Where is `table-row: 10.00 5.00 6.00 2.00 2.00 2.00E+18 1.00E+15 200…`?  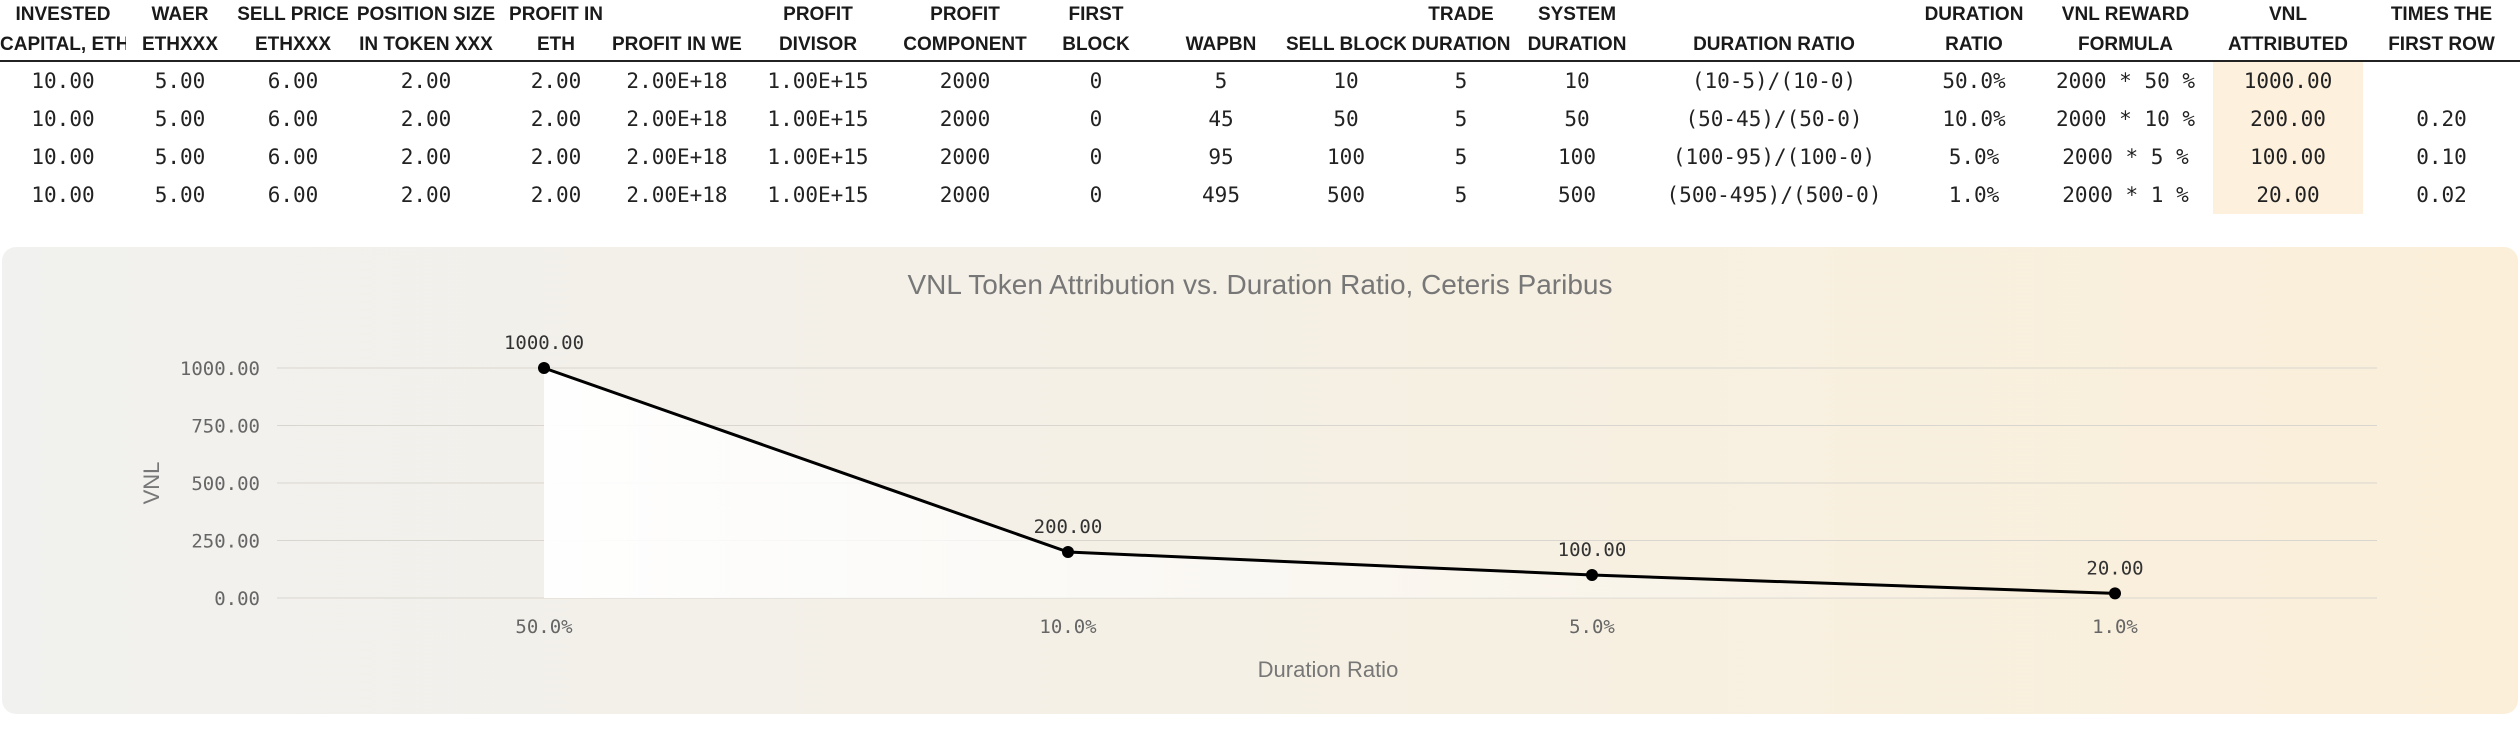 table-row: 10.00 5.00 6.00 2.00 2.00 2.00E+18 1.00E+15 200… is located at coordinates (1260, 157).